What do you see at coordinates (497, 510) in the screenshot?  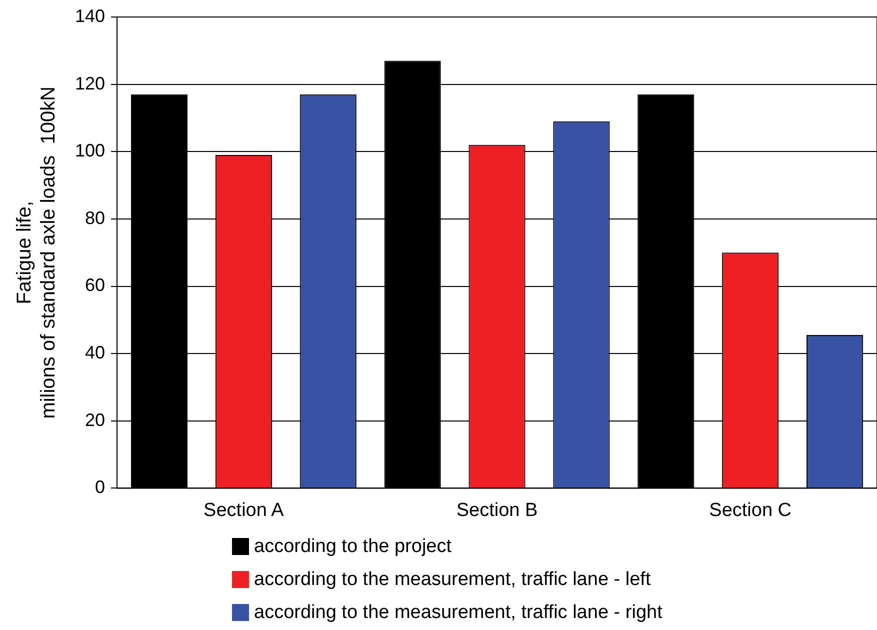 I see `x-tick-label: Section B` at bounding box center [497, 510].